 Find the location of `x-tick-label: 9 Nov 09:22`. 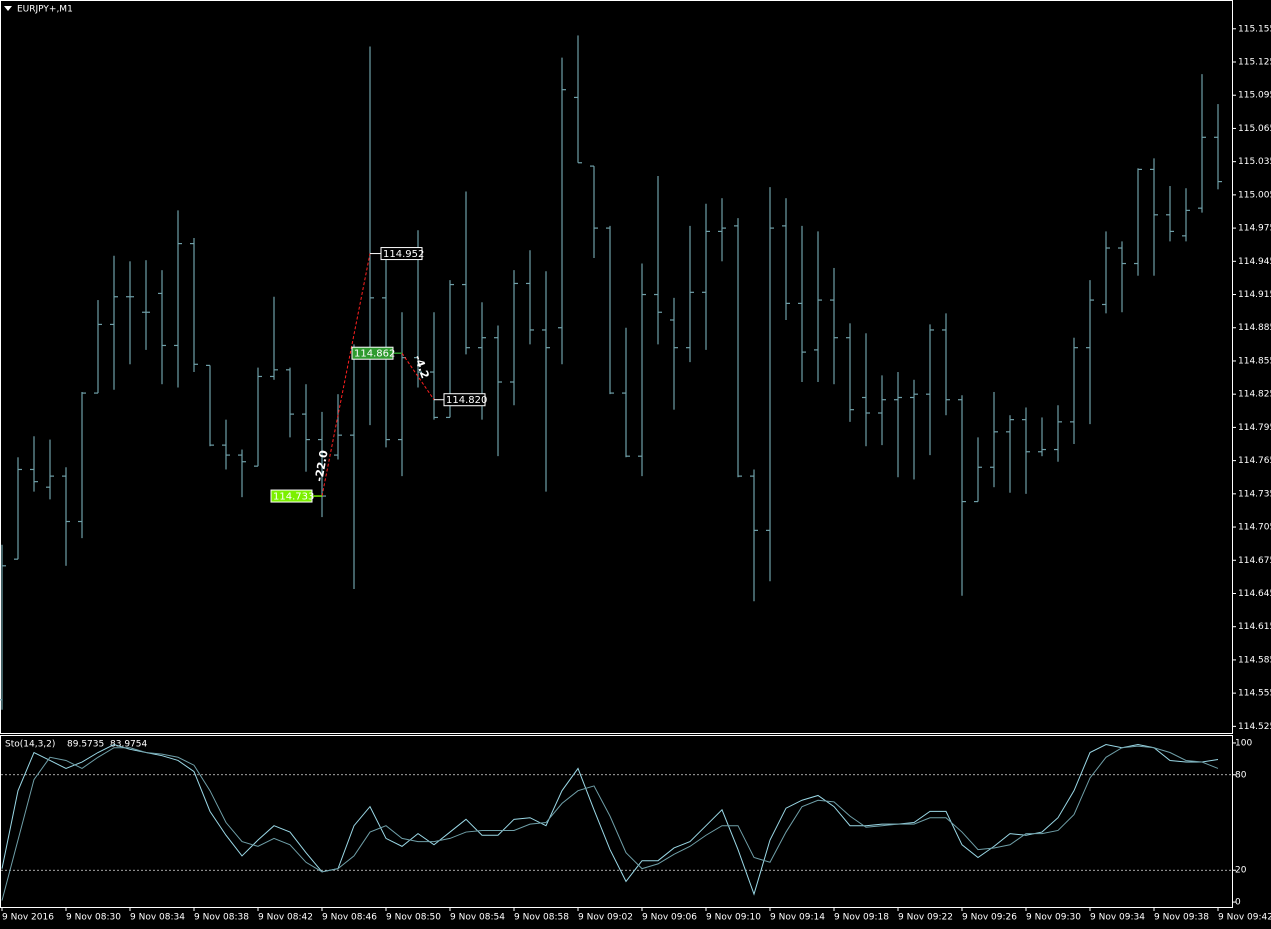

x-tick-label: 9 Nov 09:22 is located at coordinates (925, 918).